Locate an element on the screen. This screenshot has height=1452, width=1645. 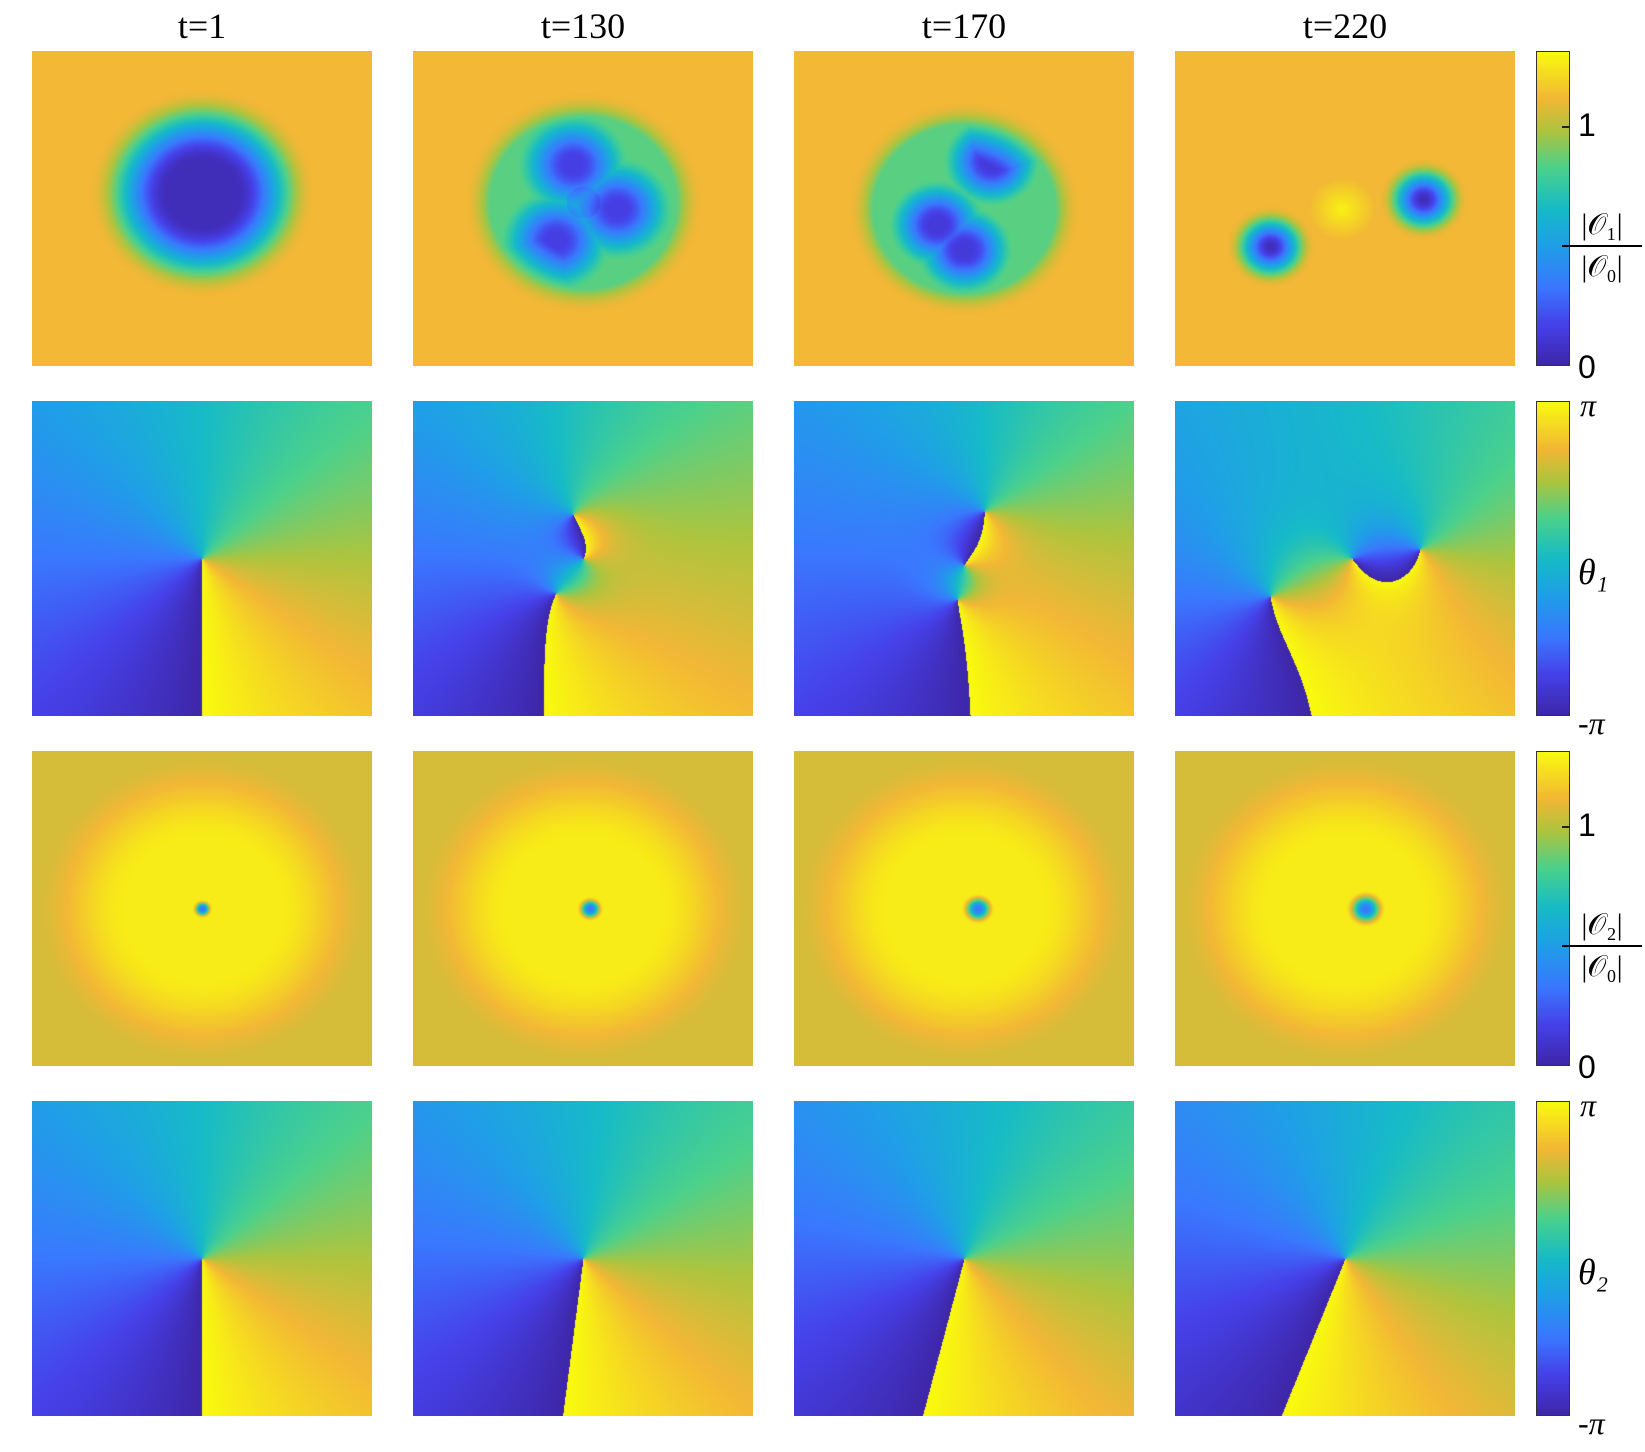
panel-phase2-t1 is located at coordinates (202, 1258).